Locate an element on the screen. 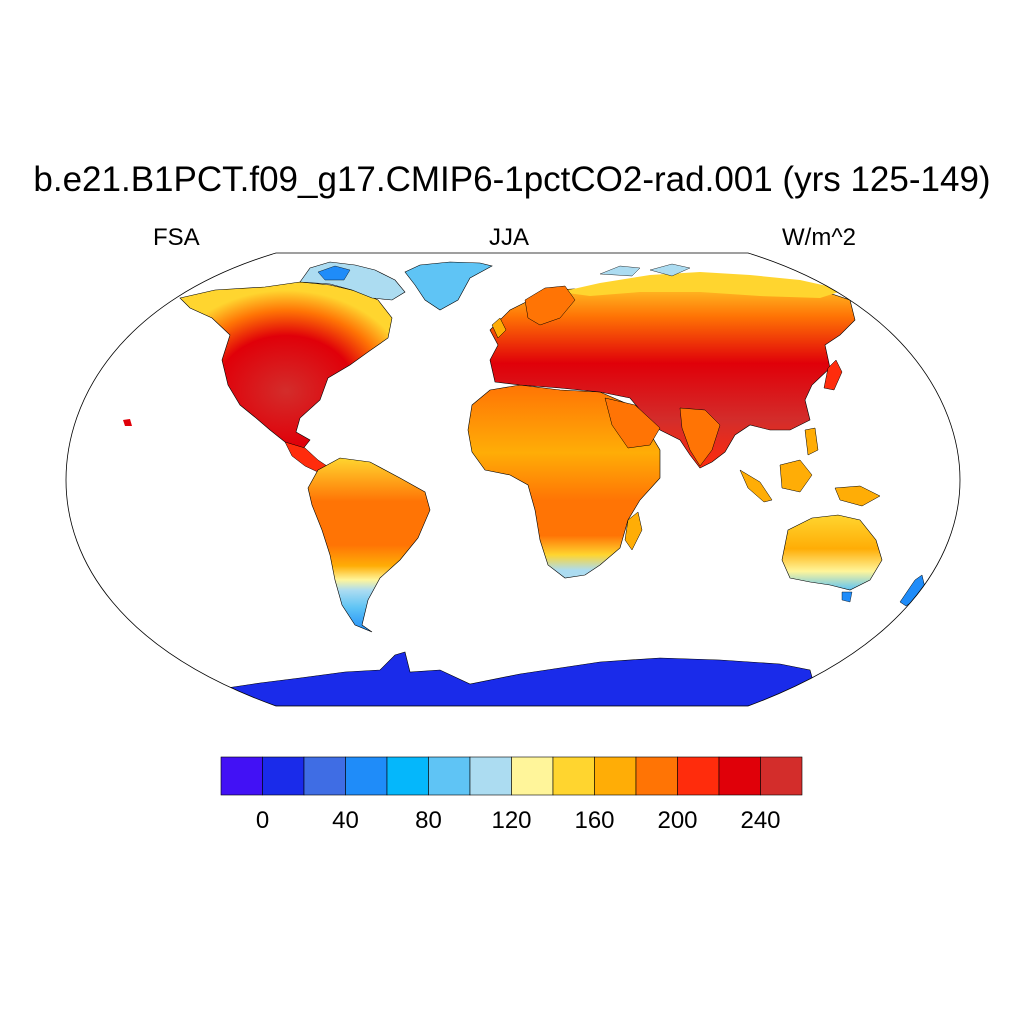 The image size is (1024, 1024). units-label: W/m^2 is located at coordinates (819, 237).